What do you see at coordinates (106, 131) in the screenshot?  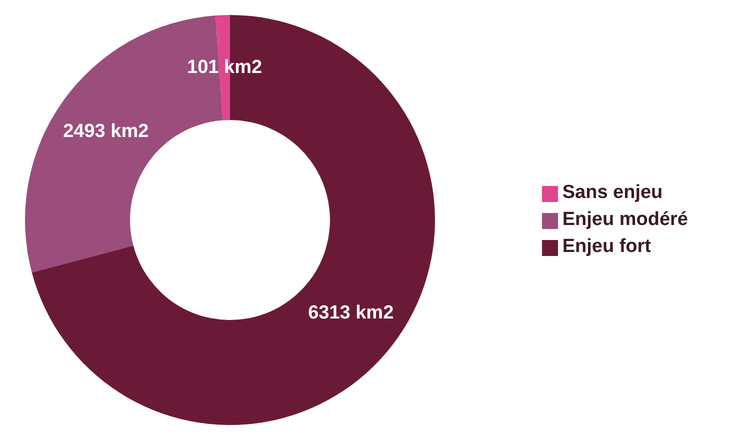 I see `data-label: 2493 km2` at bounding box center [106, 131].